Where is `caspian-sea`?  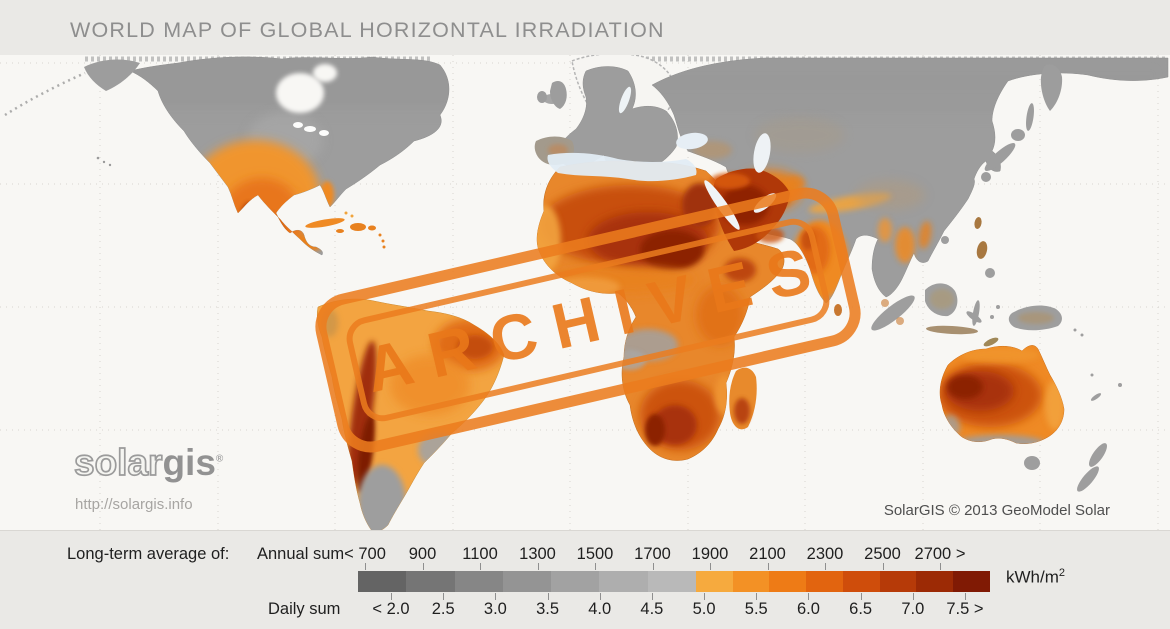
caspian-sea is located at coordinates (762, 153).